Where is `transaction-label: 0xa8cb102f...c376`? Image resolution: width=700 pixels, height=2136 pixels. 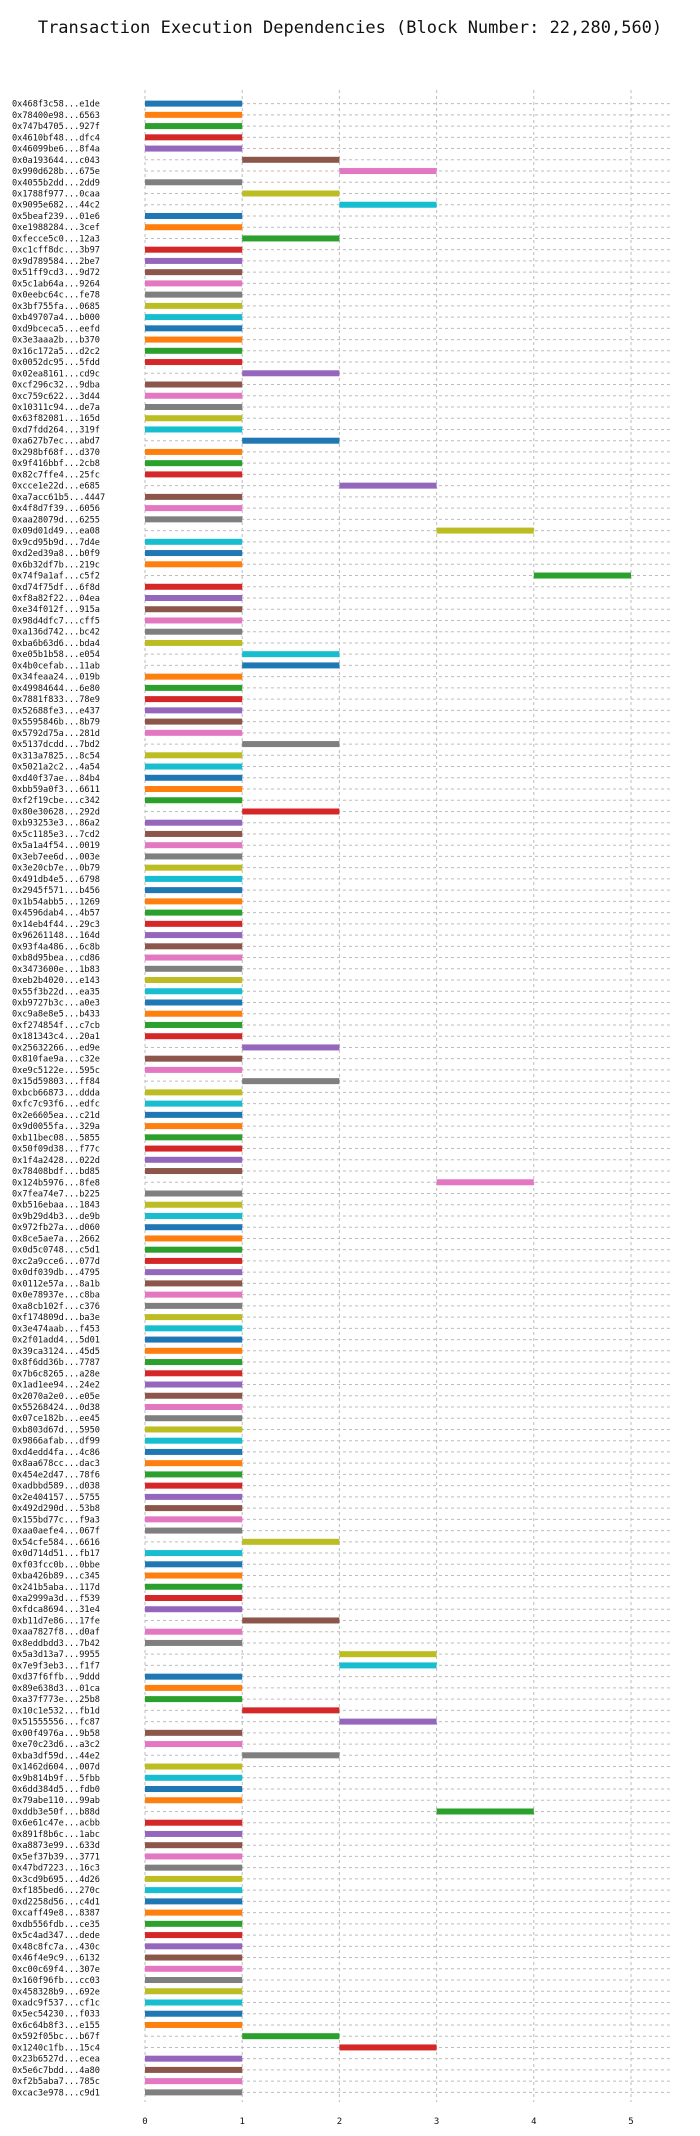
transaction-label: 0xa8cb102f...c376 is located at coordinates (56, 1307).